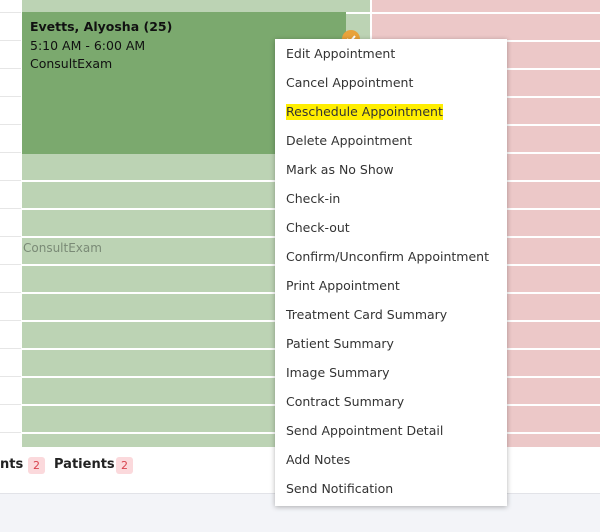  Describe the element at coordinates (101, 26) in the screenshot. I see `patient-name: Evetts, Alyosha (25)` at that location.